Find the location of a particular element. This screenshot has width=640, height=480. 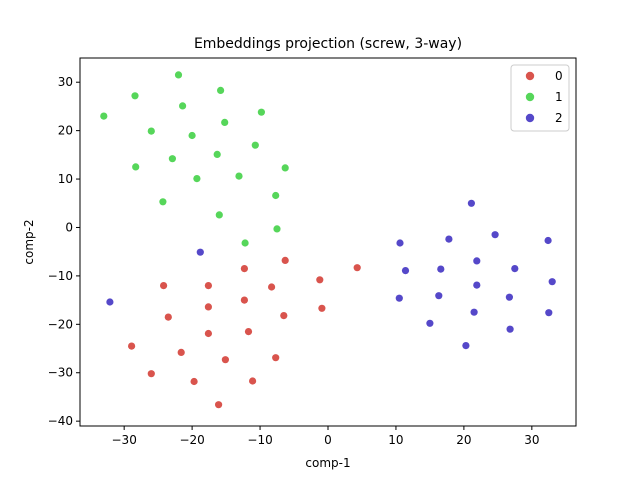

legend: 0 1 2 is located at coordinates (540, 98).